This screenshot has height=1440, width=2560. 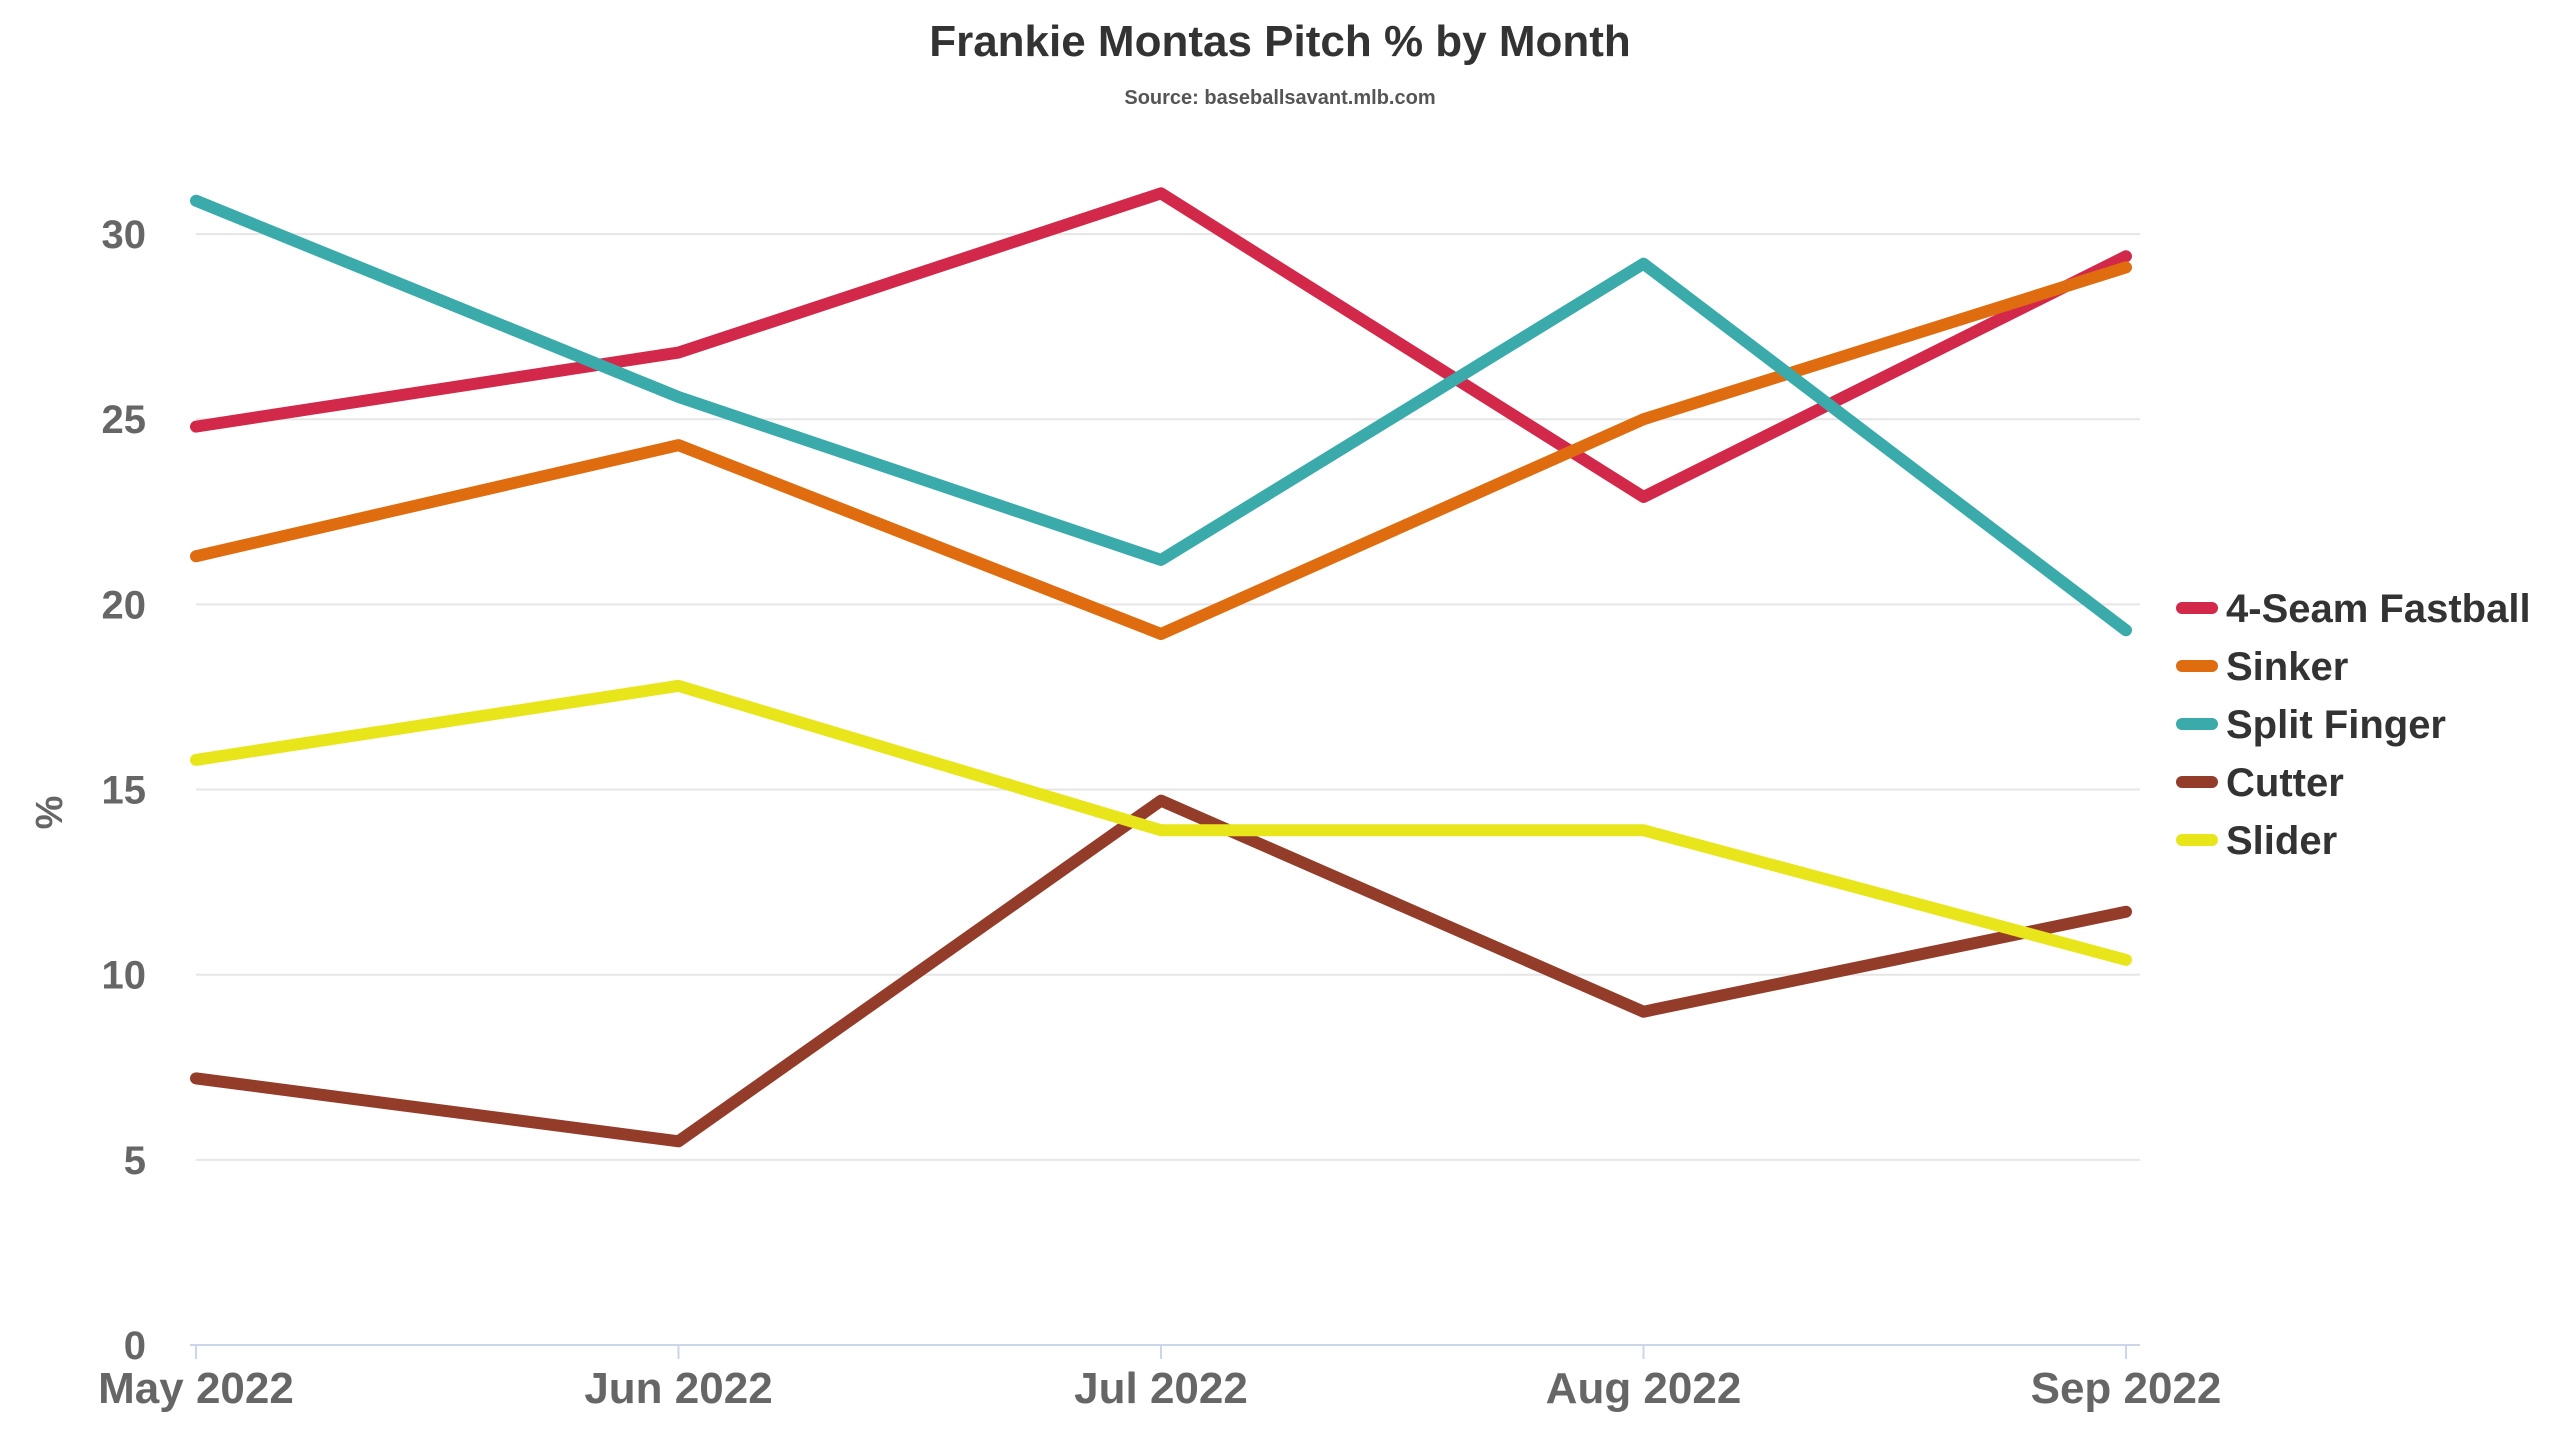 I want to click on y-tick-label: 15, so click(x=124, y=791).